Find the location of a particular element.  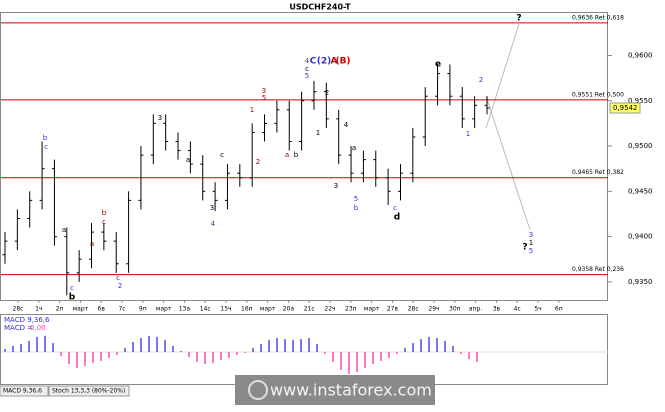

x-tick-label: 4с is located at coordinates (517, 309).